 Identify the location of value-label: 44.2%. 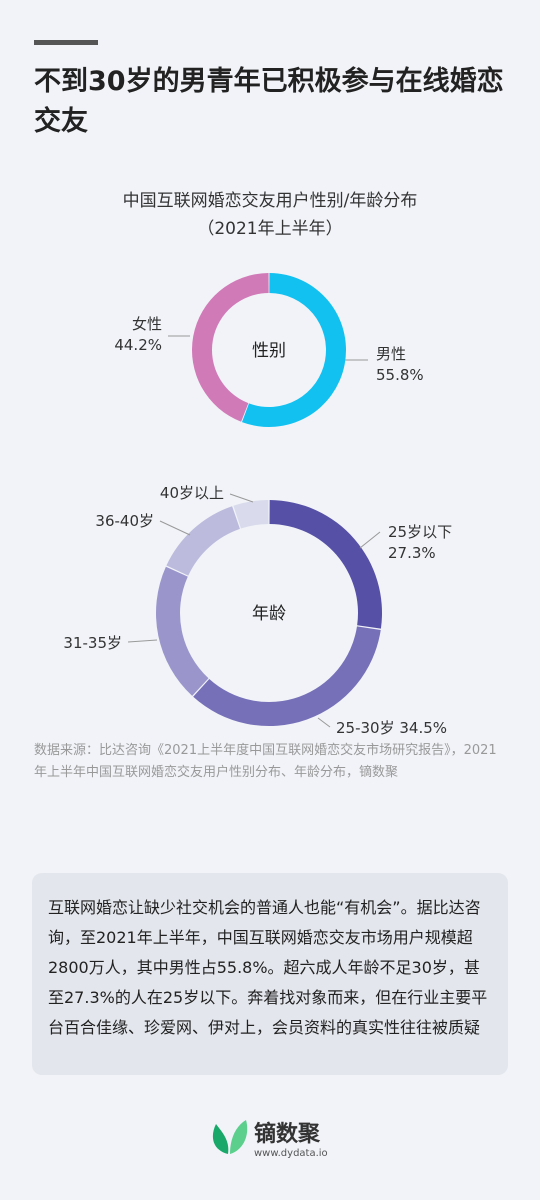
(138, 345).